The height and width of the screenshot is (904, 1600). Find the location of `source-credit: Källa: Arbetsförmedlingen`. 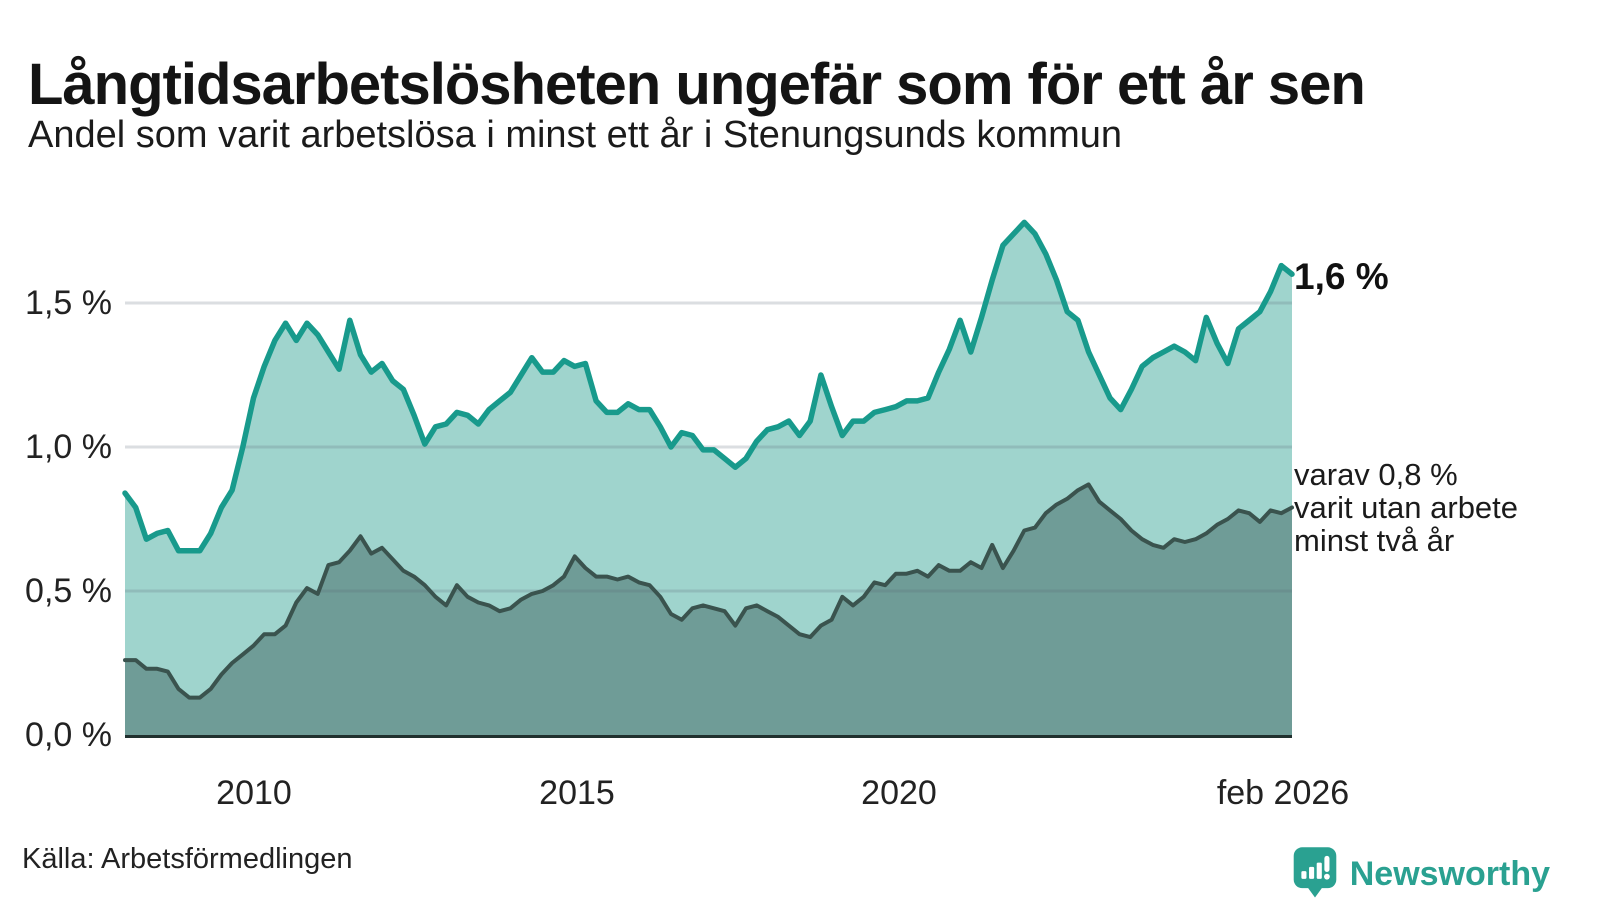

source-credit: Källa: Arbetsförmedlingen is located at coordinates (187, 859).